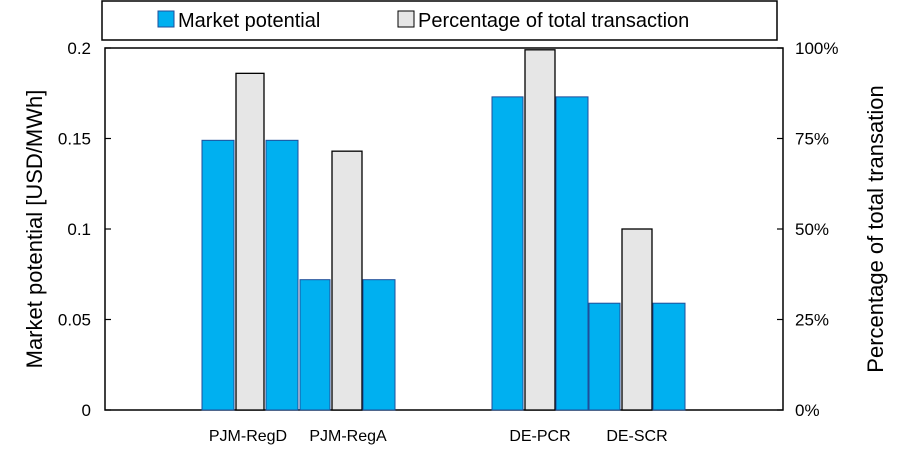 Image resolution: width=900 pixels, height=450 pixels. What do you see at coordinates (669, 356) in the screenshot?
I see `bar-market-potential-de-scr-right` at bounding box center [669, 356].